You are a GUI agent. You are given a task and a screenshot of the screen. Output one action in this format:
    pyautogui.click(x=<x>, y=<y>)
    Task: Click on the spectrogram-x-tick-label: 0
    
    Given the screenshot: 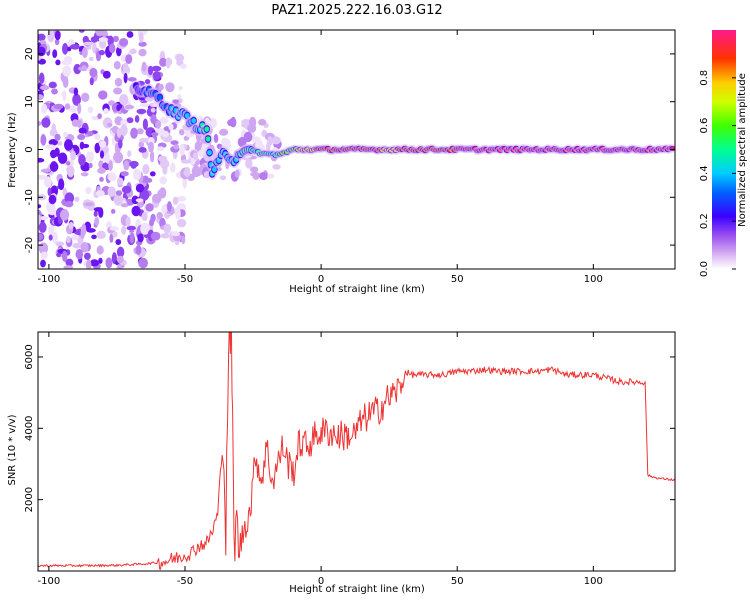 What is the action you would take?
    pyautogui.click(x=321, y=279)
    